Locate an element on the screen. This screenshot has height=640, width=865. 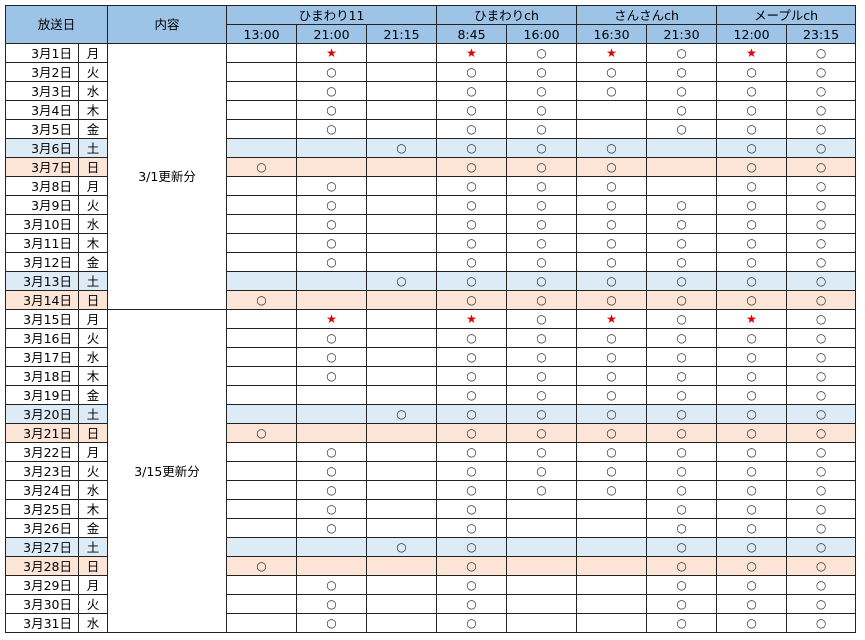
date-cell: 3月18日 is located at coordinates (42, 376).